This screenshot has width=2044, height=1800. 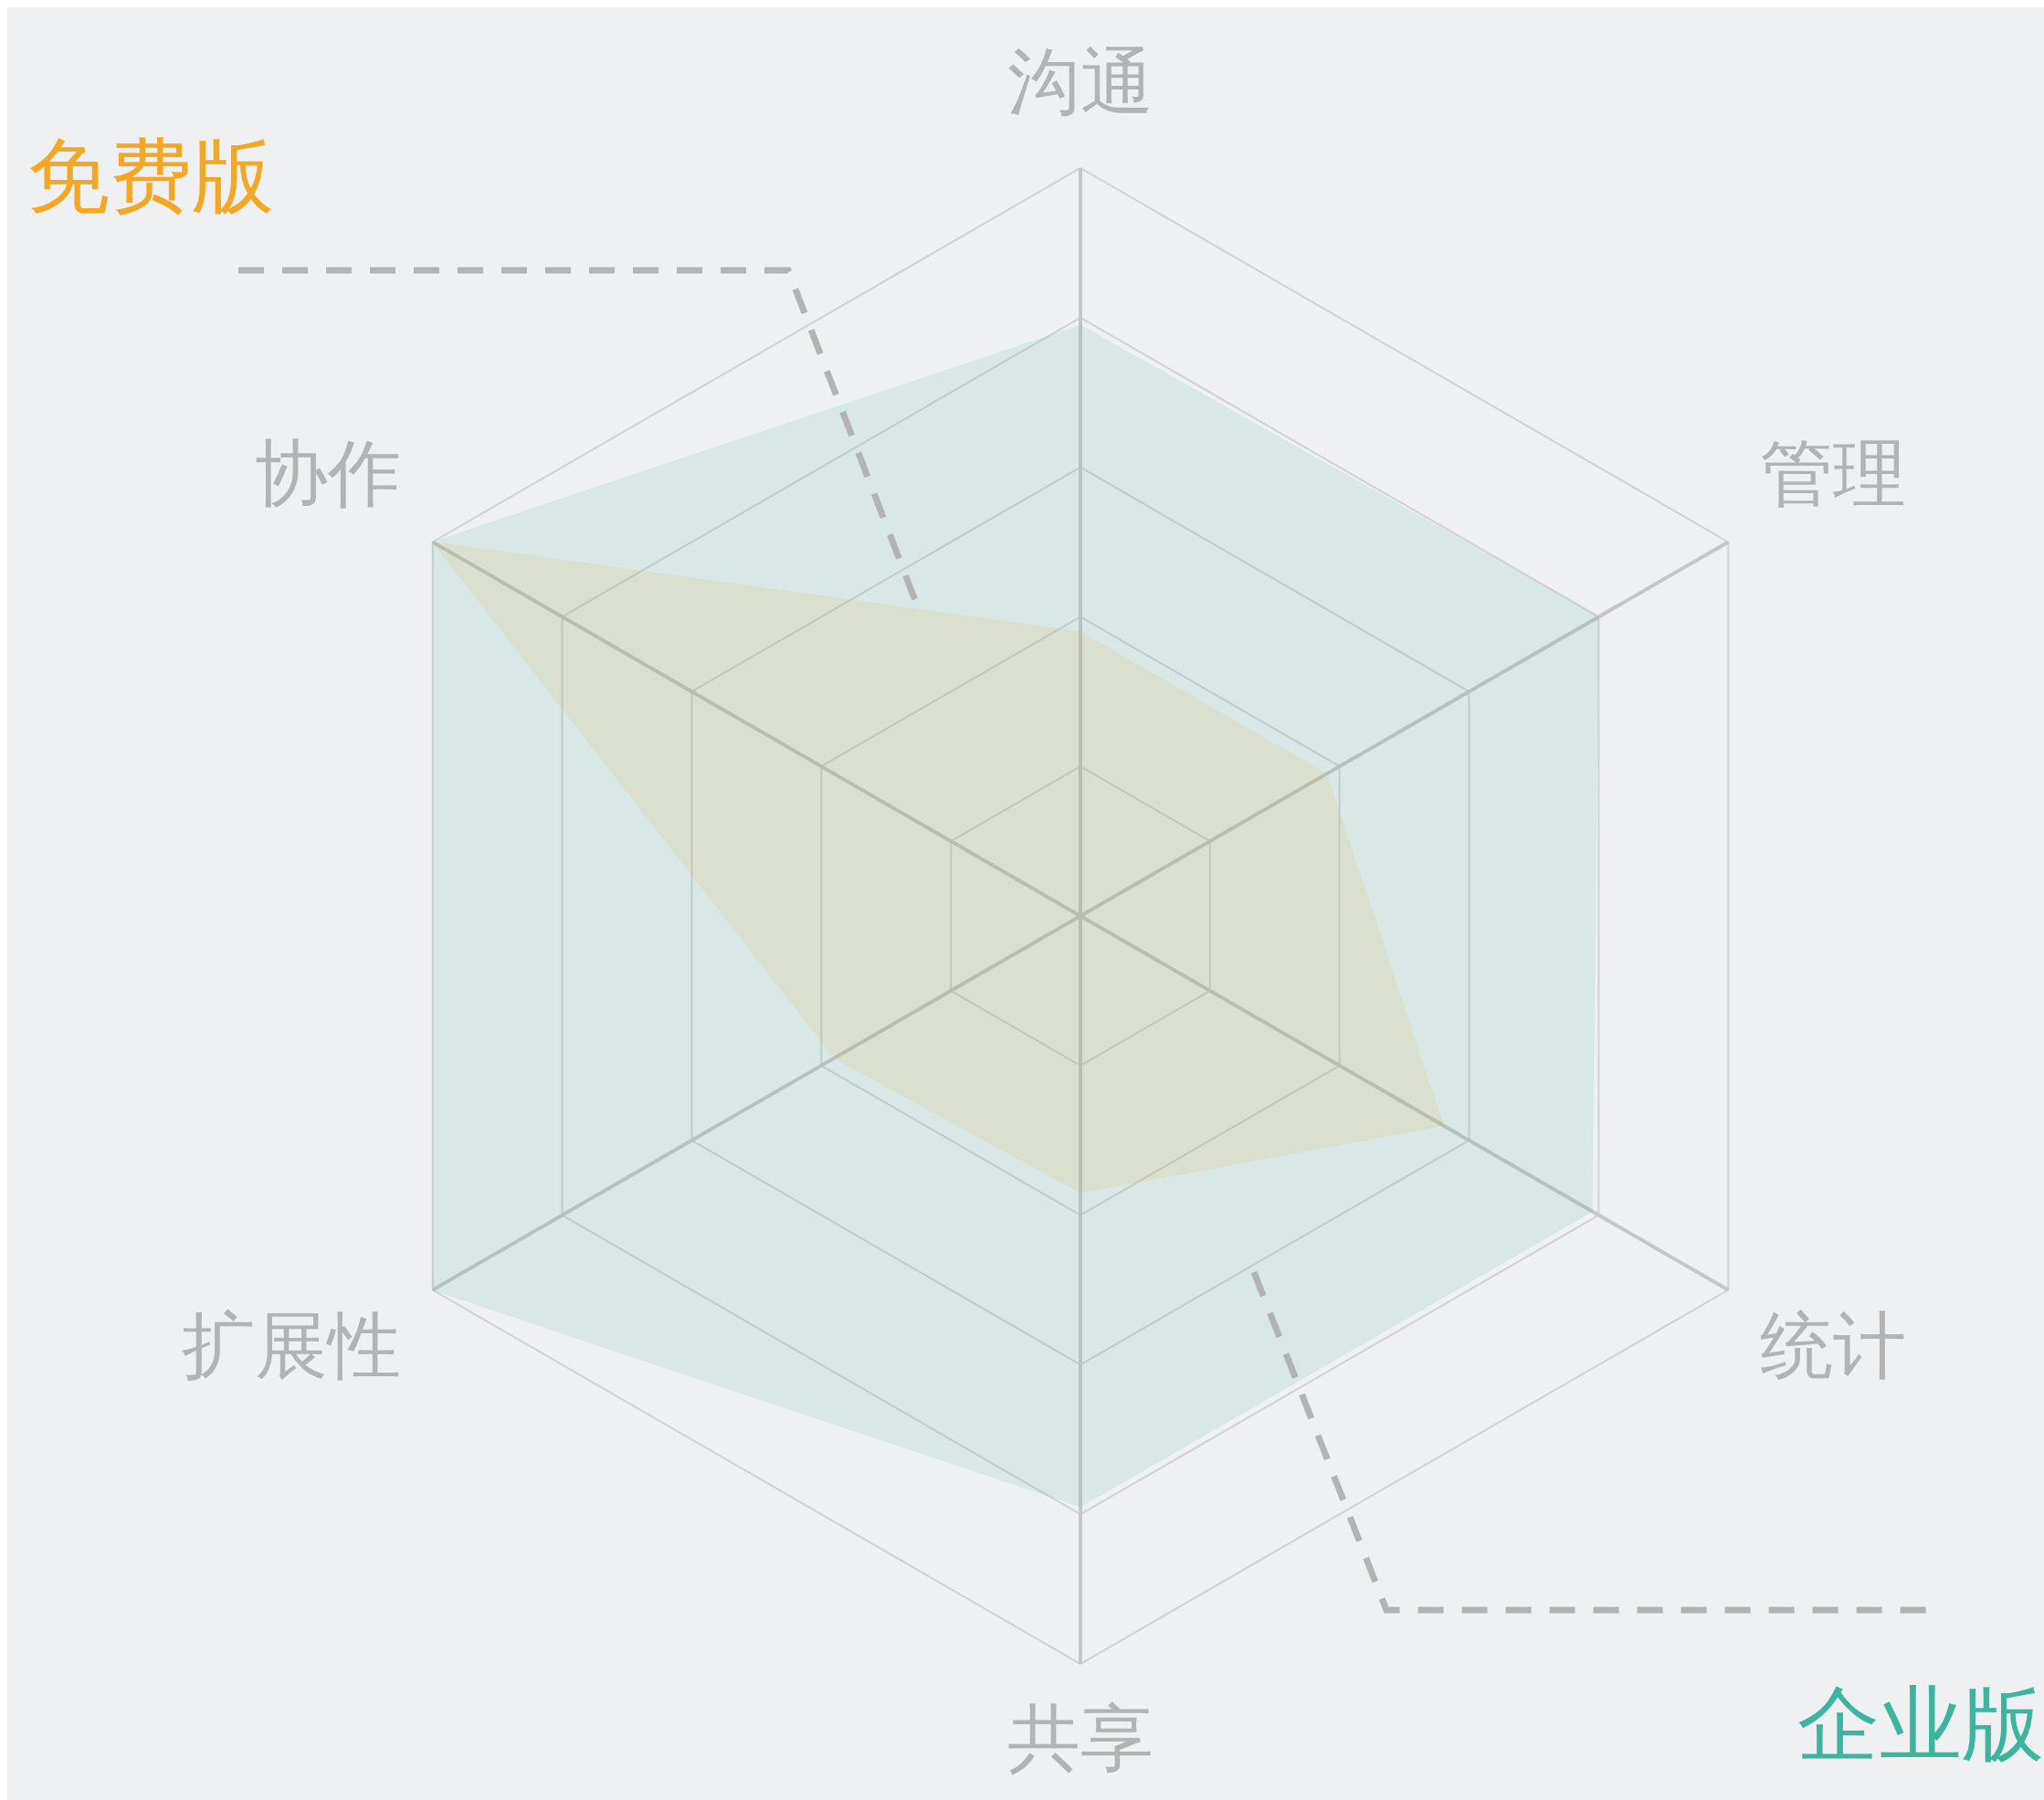 I want to click on spoke-label: 统计, so click(x=1832, y=1346).